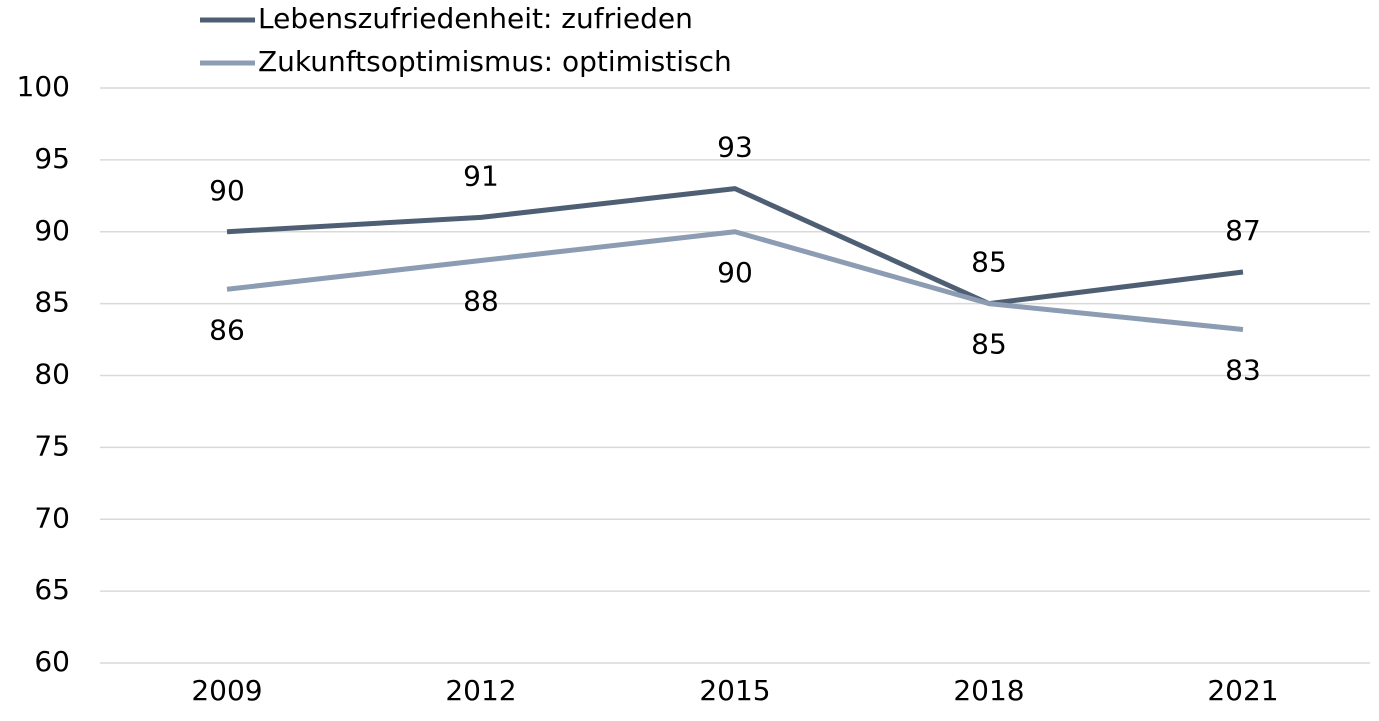 The image size is (1379, 721). What do you see at coordinates (735, 147) in the screenshot?
I see `data-label: 93` at bounding box center [735, 147].